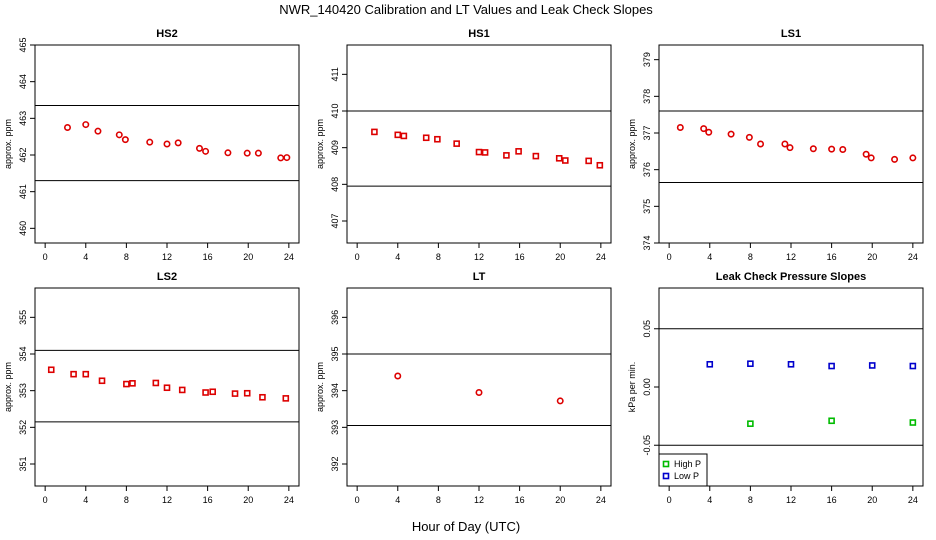 The image size is (936, 540). I want to click on panel-title: LS2, so click(167, 277).